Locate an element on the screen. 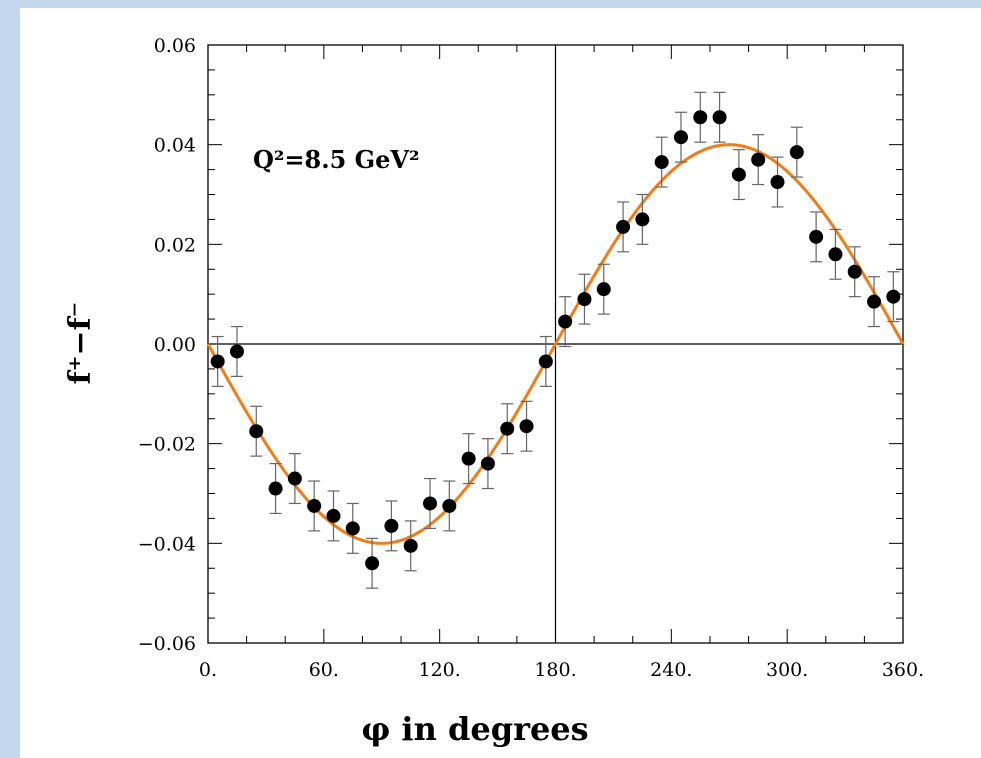  x-tick-label: 0. is located at coordinates (208, 670).